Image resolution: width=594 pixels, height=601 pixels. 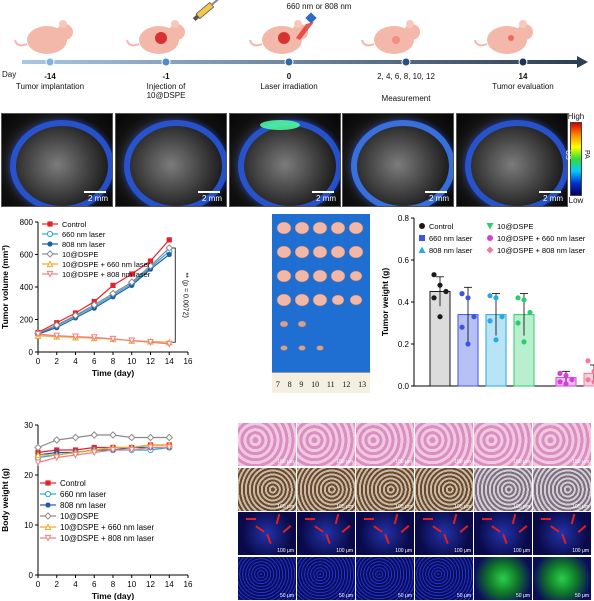 I want to click on legend-entry: 10@DSPE, so click(x=80, y=254).